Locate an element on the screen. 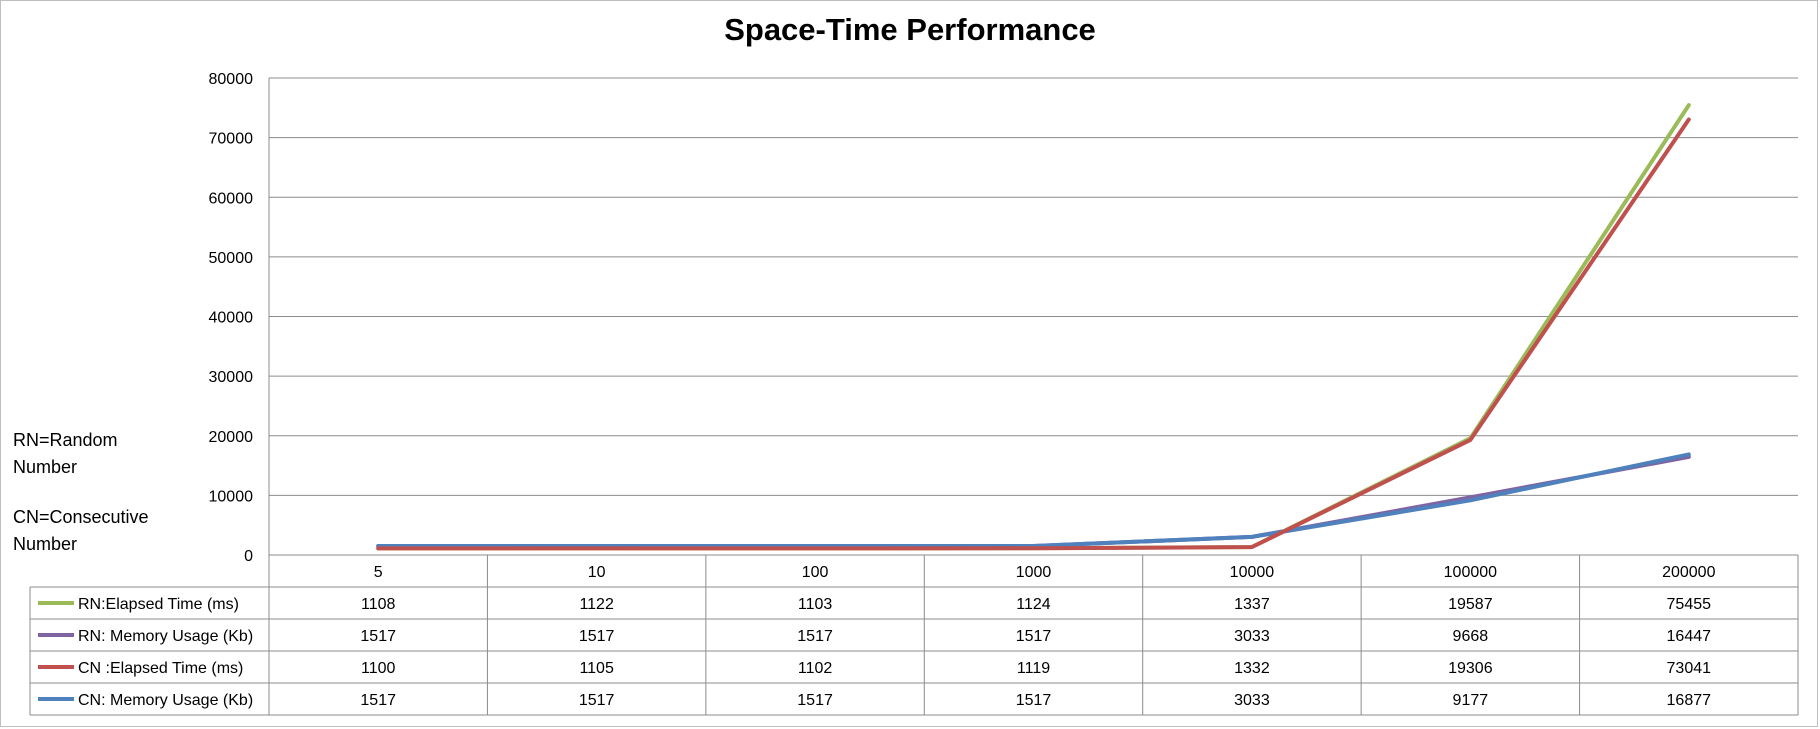  x-tick-label: 100000 is located at coordinates (1470, 572).